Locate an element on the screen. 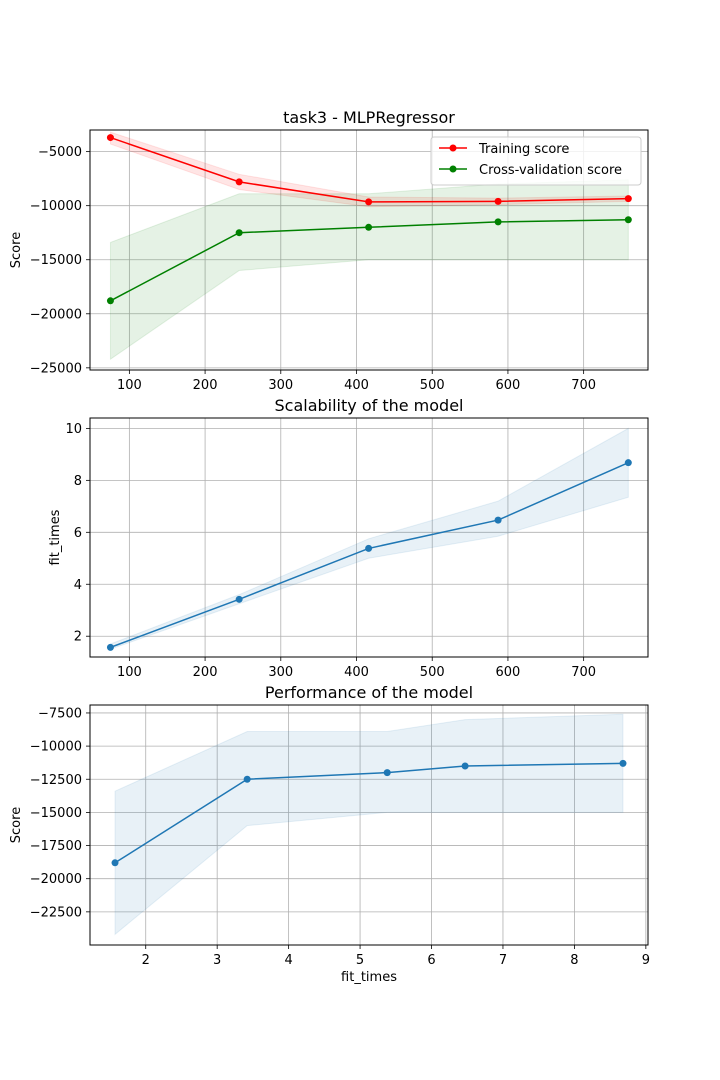 Image resolution: width=720 pixels, height=1080 pixels. y-tick-label: −17500 is located at coordinates (56, 846).